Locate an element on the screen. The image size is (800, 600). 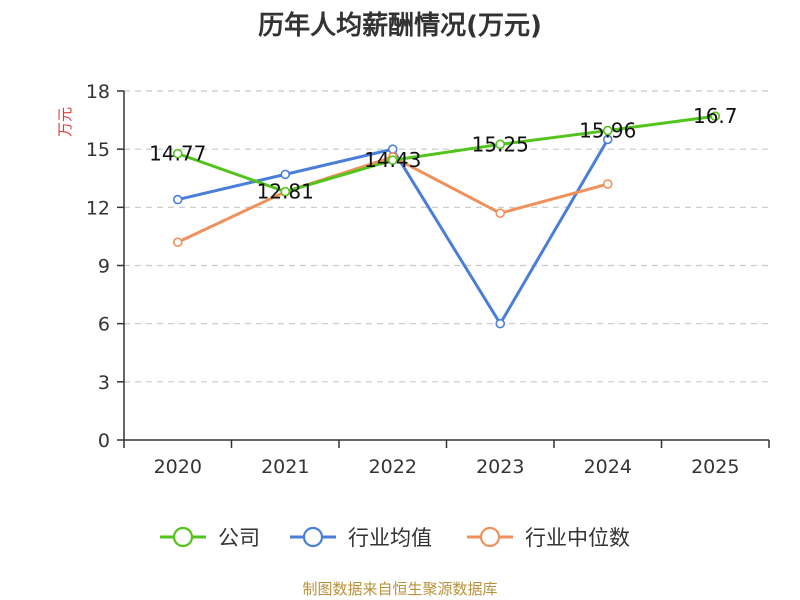
chart-title: 历年人均薪酬情况(万元) is located at coordinates (400, 25).